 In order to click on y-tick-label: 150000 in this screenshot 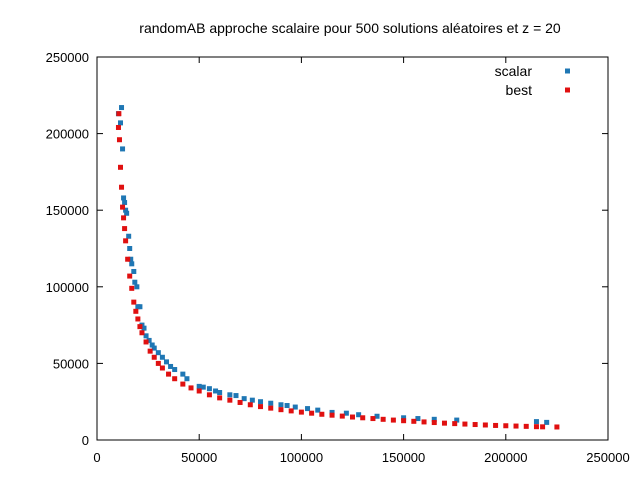, I will do `click(67, 210)`.